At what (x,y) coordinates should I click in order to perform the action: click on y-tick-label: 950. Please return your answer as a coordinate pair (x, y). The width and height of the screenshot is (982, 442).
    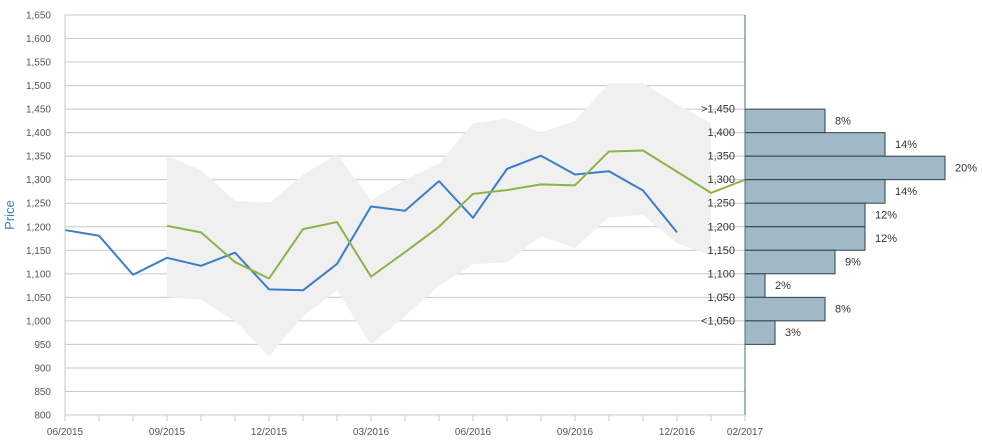
    Looking at the image, I should click on (42, 345).